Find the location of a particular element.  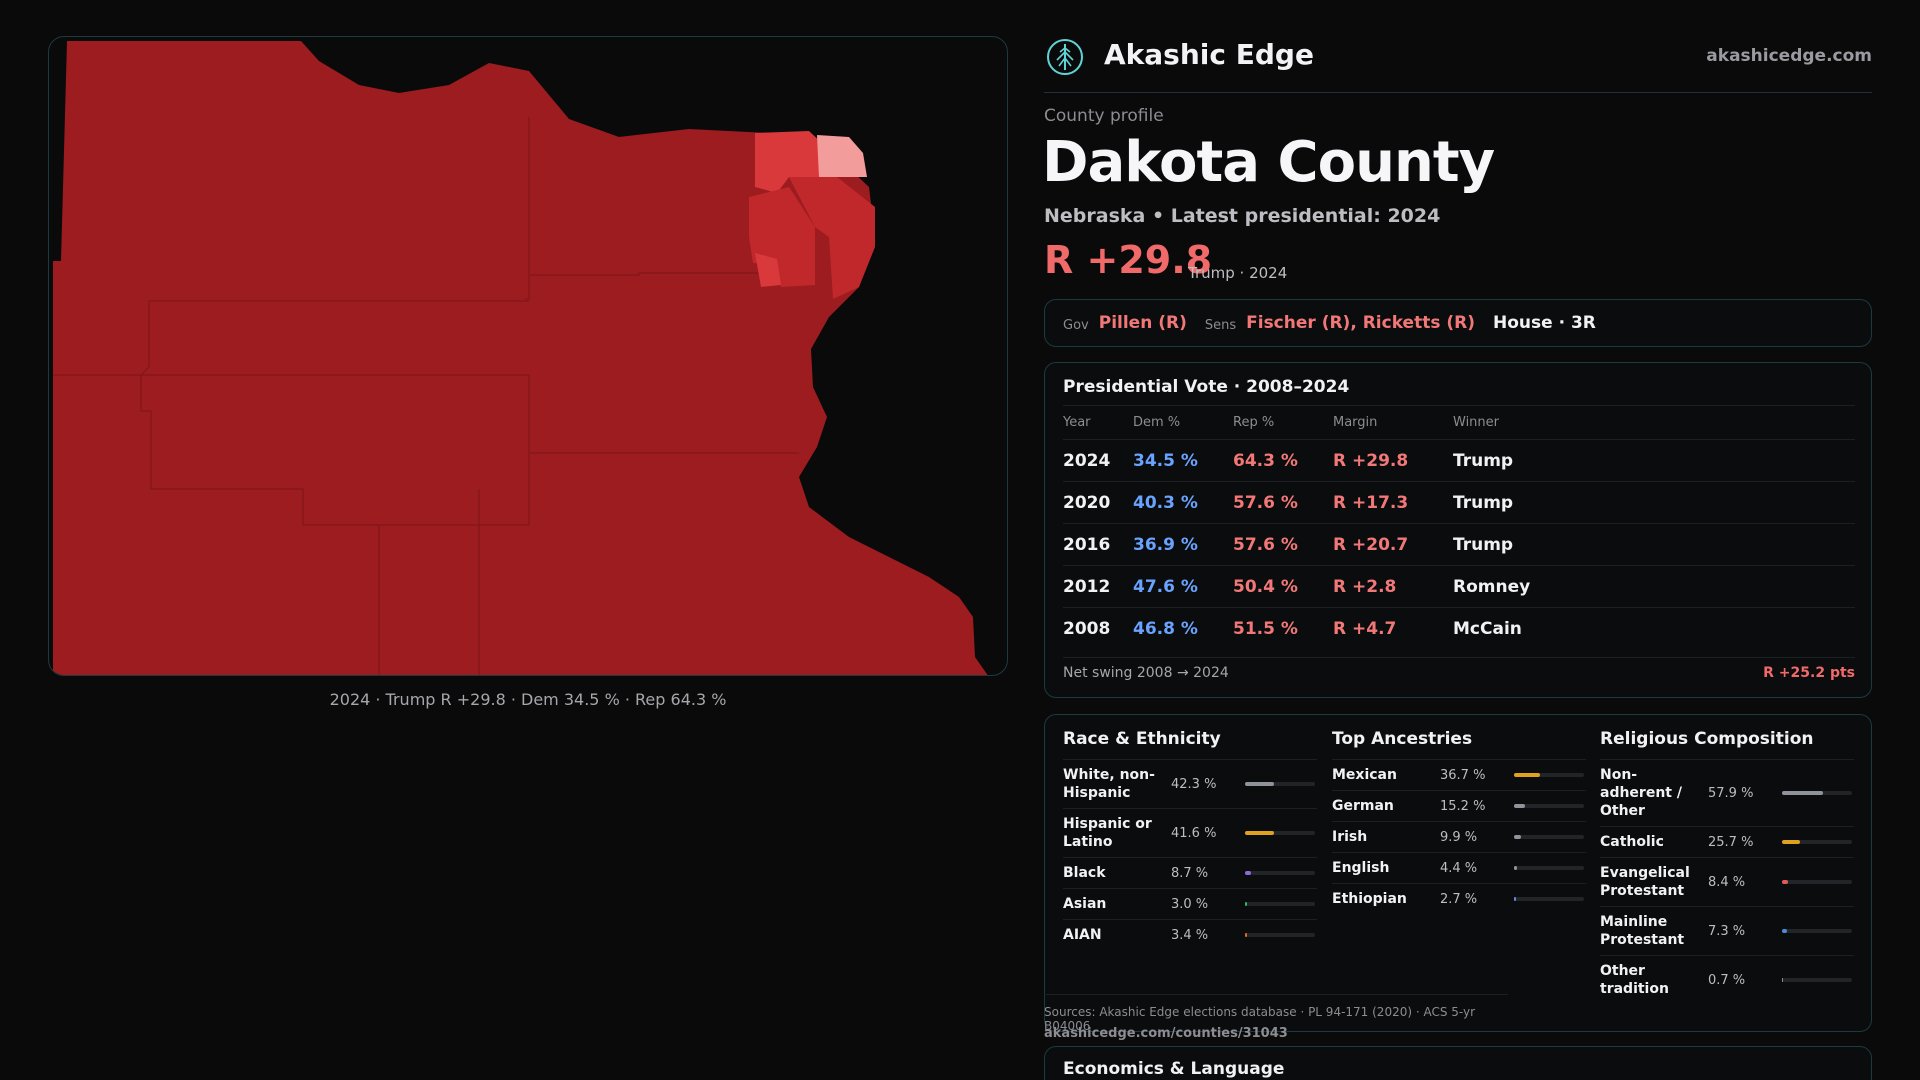

race-title: Race & Ethnicity is located at coordinates (1142, 739).